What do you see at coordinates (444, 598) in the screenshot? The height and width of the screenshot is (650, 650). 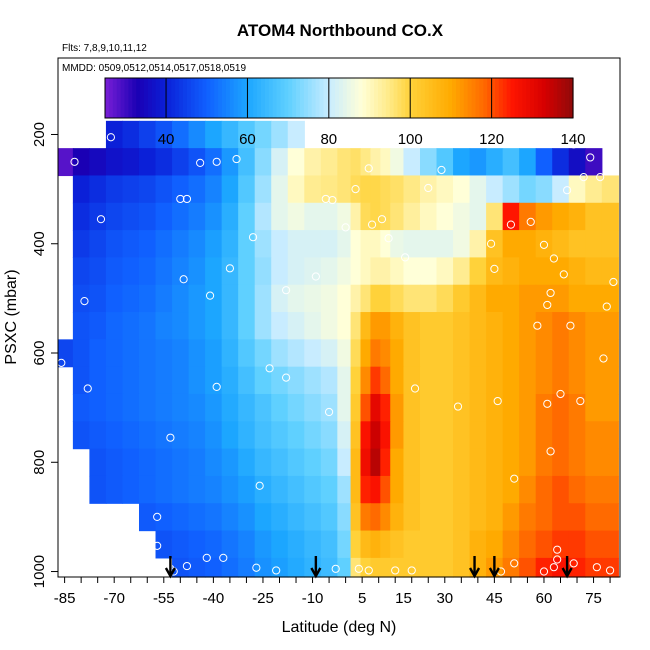 I see `x-tick-label: 30` at bounding box center [444, 598].